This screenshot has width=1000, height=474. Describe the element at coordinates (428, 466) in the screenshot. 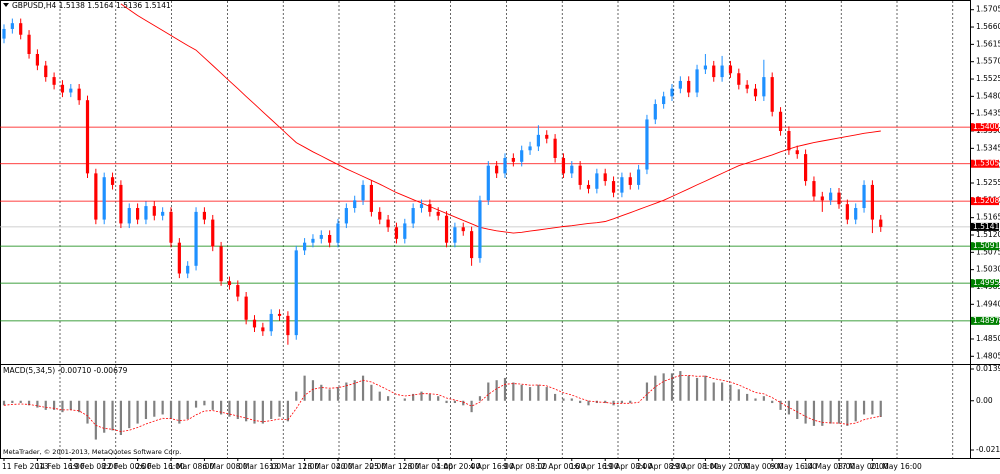

I see `x-tick-label: 28 Mar 04:00` at that location.